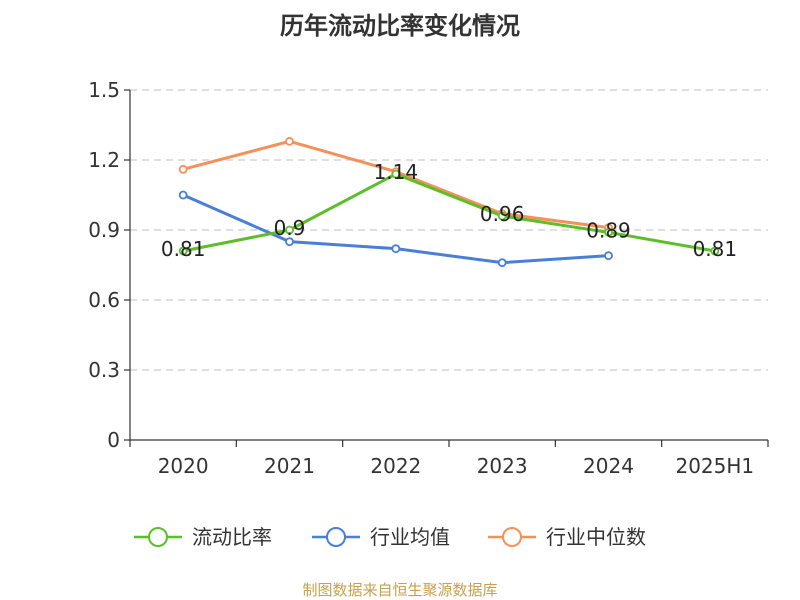 Image resolution: width=800 pixels, height=600 pixels. Describe the element at coordinates (104, 160) in the screenshot. I see `y-tick-label: 1.2` at that location.